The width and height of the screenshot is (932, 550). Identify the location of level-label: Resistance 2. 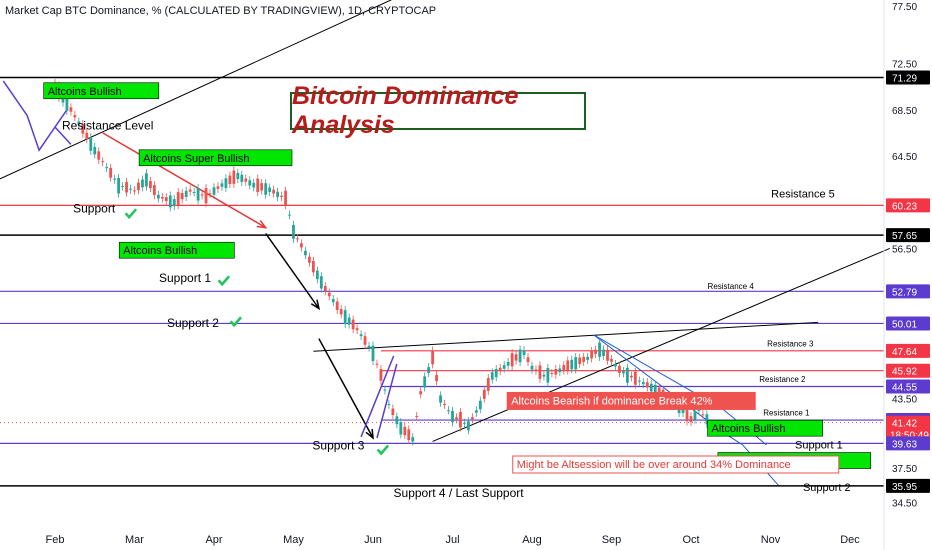
(782, 379).